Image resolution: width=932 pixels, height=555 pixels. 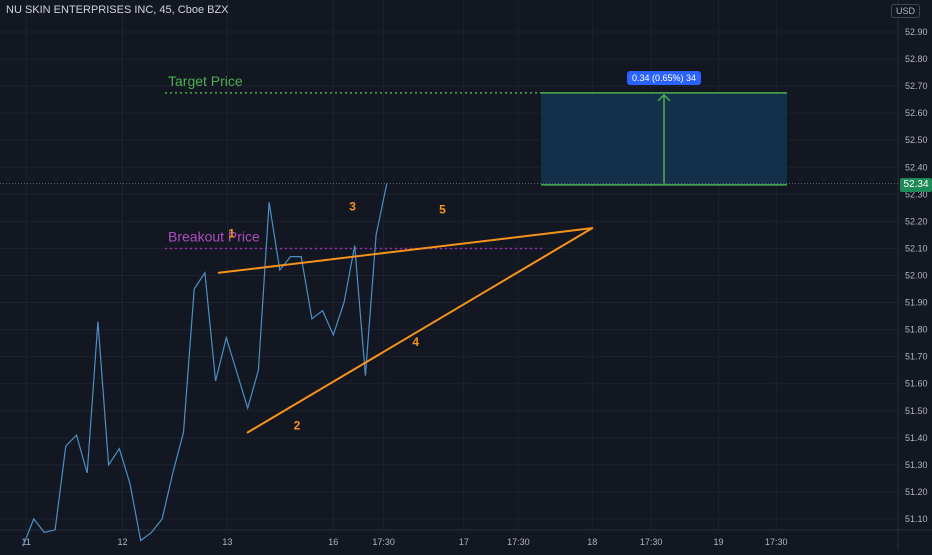 What do you see at coordinates (214, 236) in the screenshot?
I see `breakout-price-label: Breakout Price` at bounding box center [214, 236].